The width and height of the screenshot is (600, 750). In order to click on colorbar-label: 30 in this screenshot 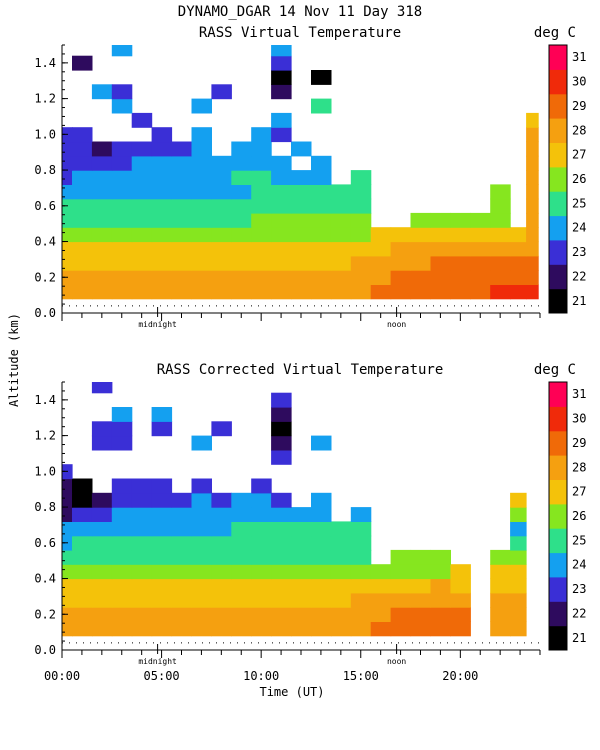, I will do `click(579, 82)`.